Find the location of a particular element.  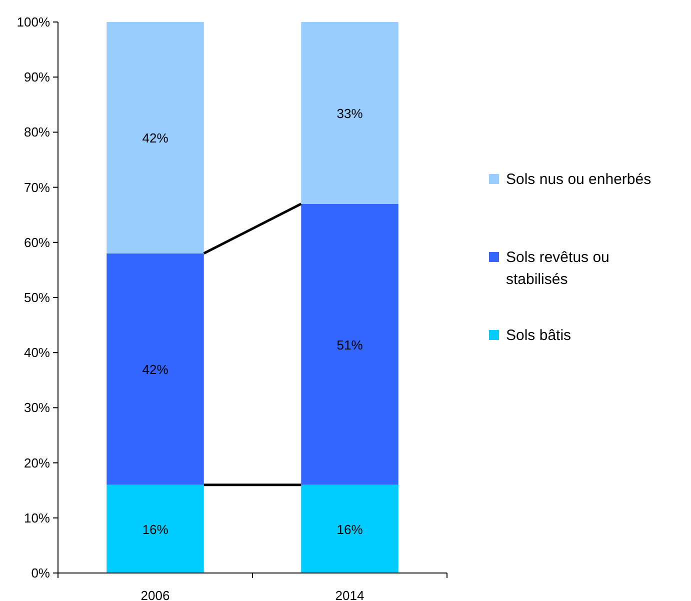

y-tick-label: 50% is located at coordinates (37, 297).